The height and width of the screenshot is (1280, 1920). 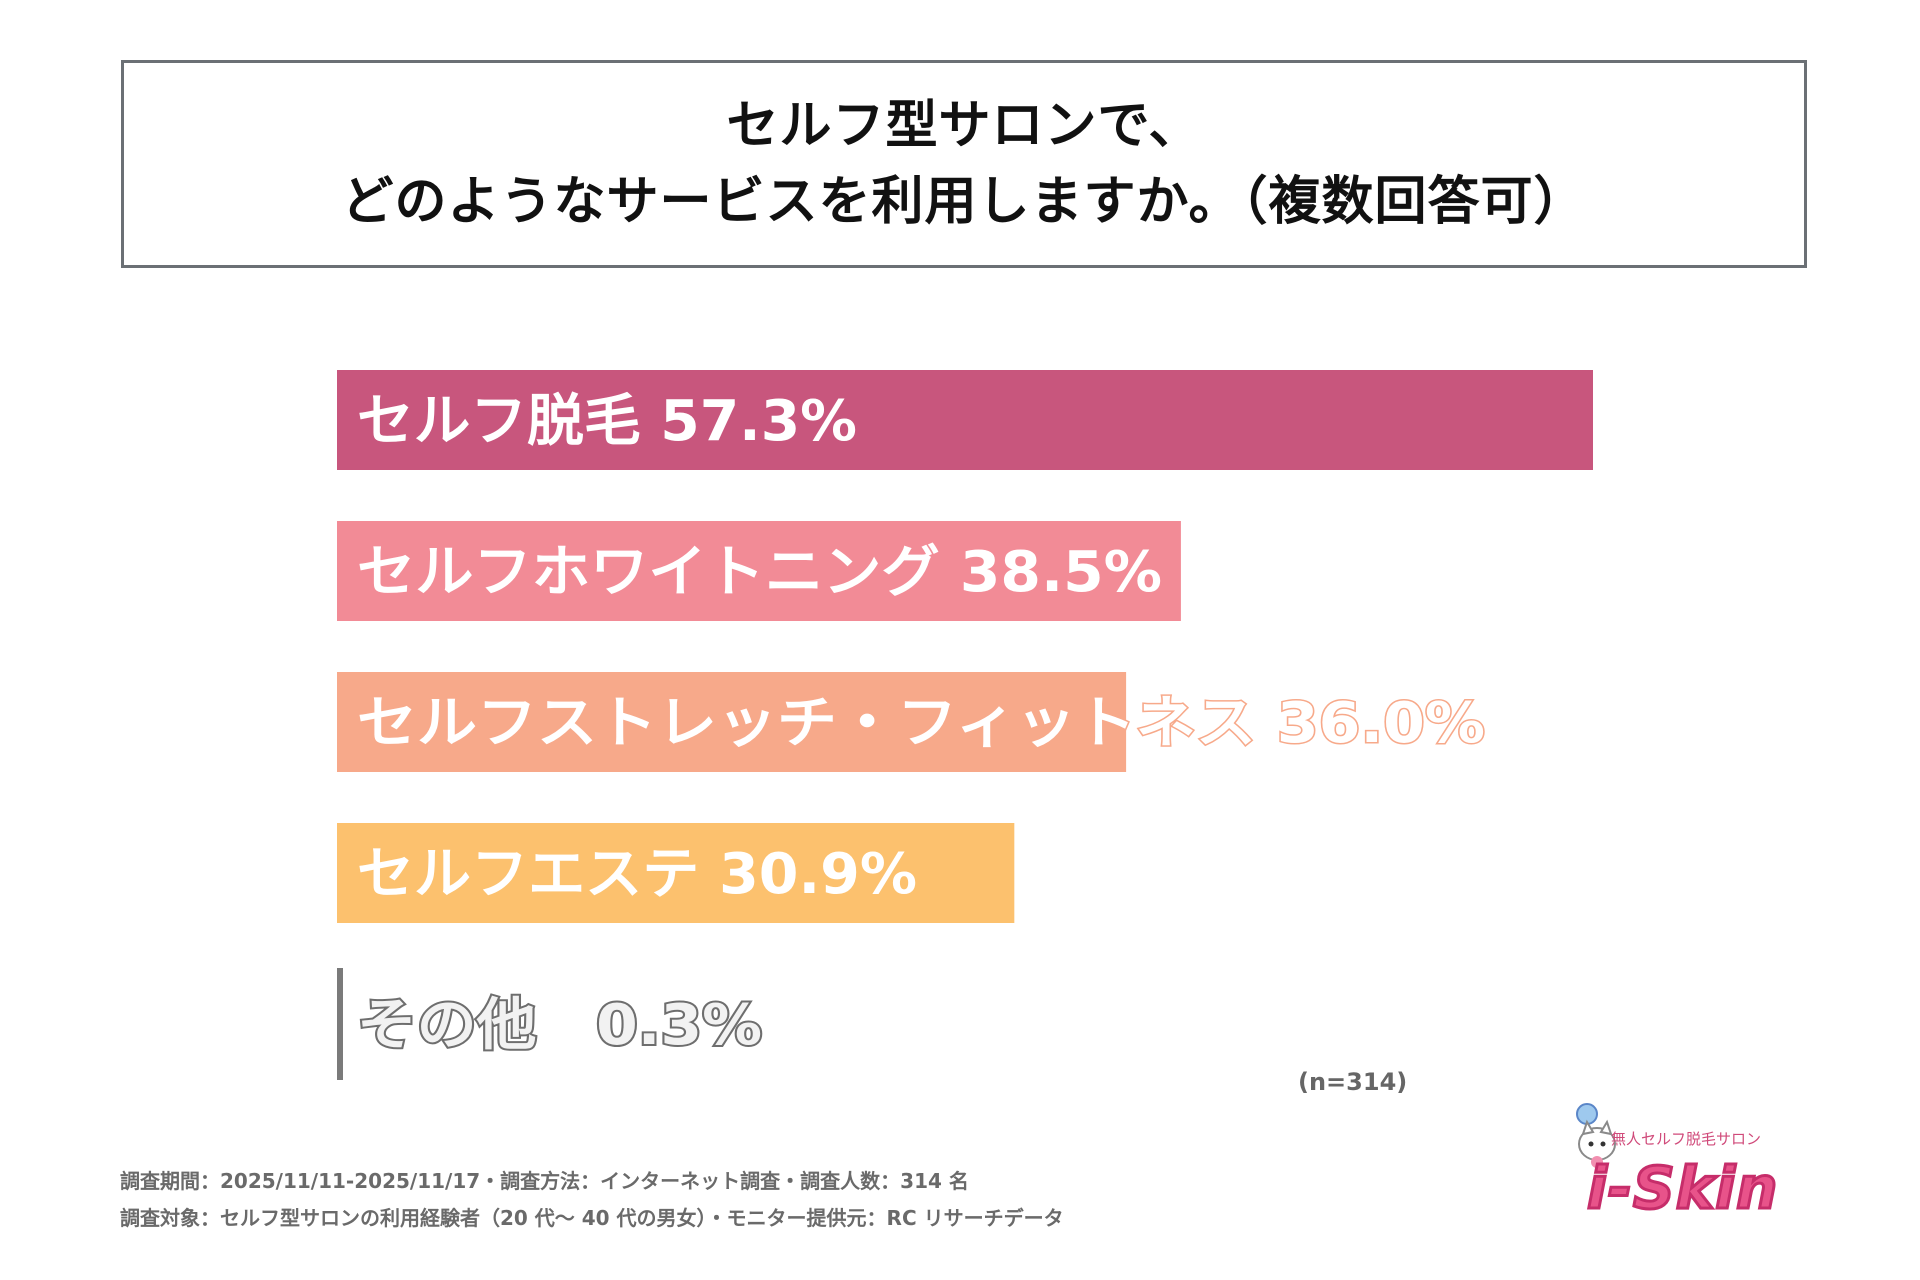 What do you see at coordinates (964, 202) in the screenshot?
I see `chart-title-line-2: どのようなサービスを利用しますか。（複数回答可）` at bounding box center [964, 202].